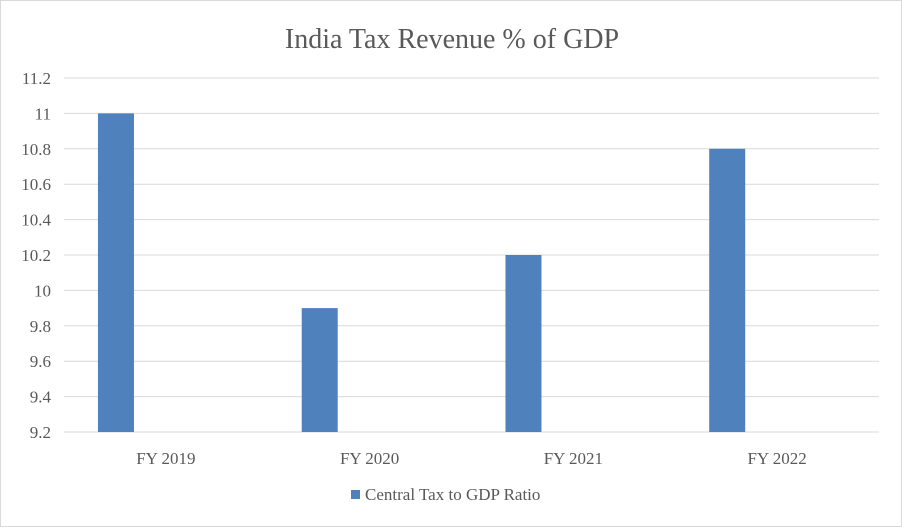 The width and height of the screenshot is (902, 527). I want to click on y-tick-label: 10.6, so click(36, 184).